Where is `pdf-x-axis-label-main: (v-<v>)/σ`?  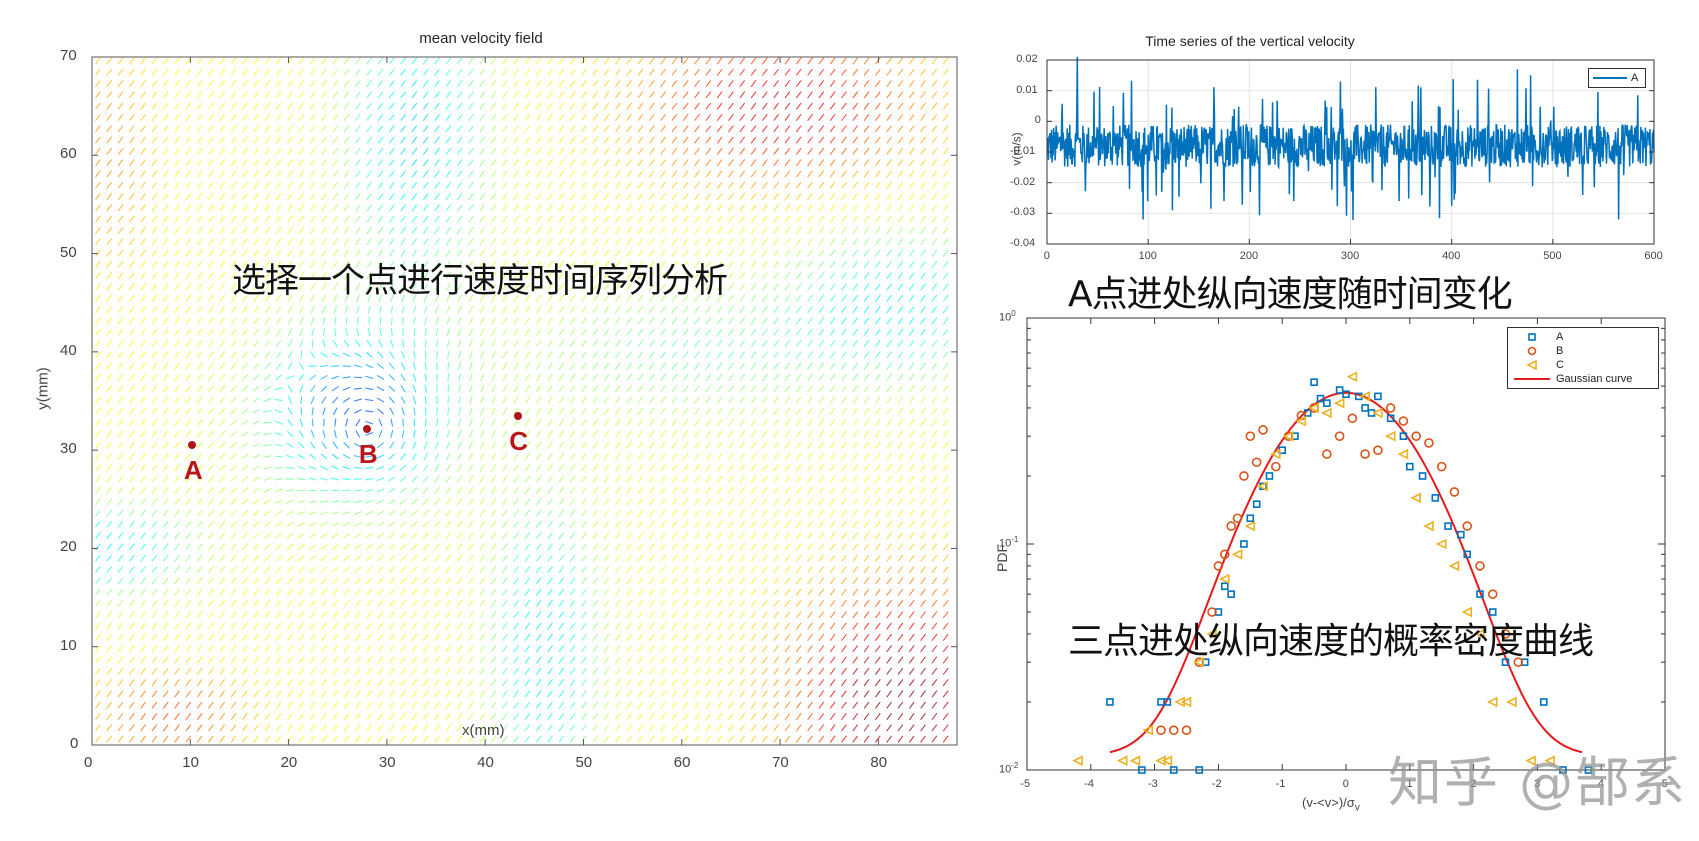 pdf-x-axis-label-main: (v-<v>)/σ is located at coordinates (1328, 802).